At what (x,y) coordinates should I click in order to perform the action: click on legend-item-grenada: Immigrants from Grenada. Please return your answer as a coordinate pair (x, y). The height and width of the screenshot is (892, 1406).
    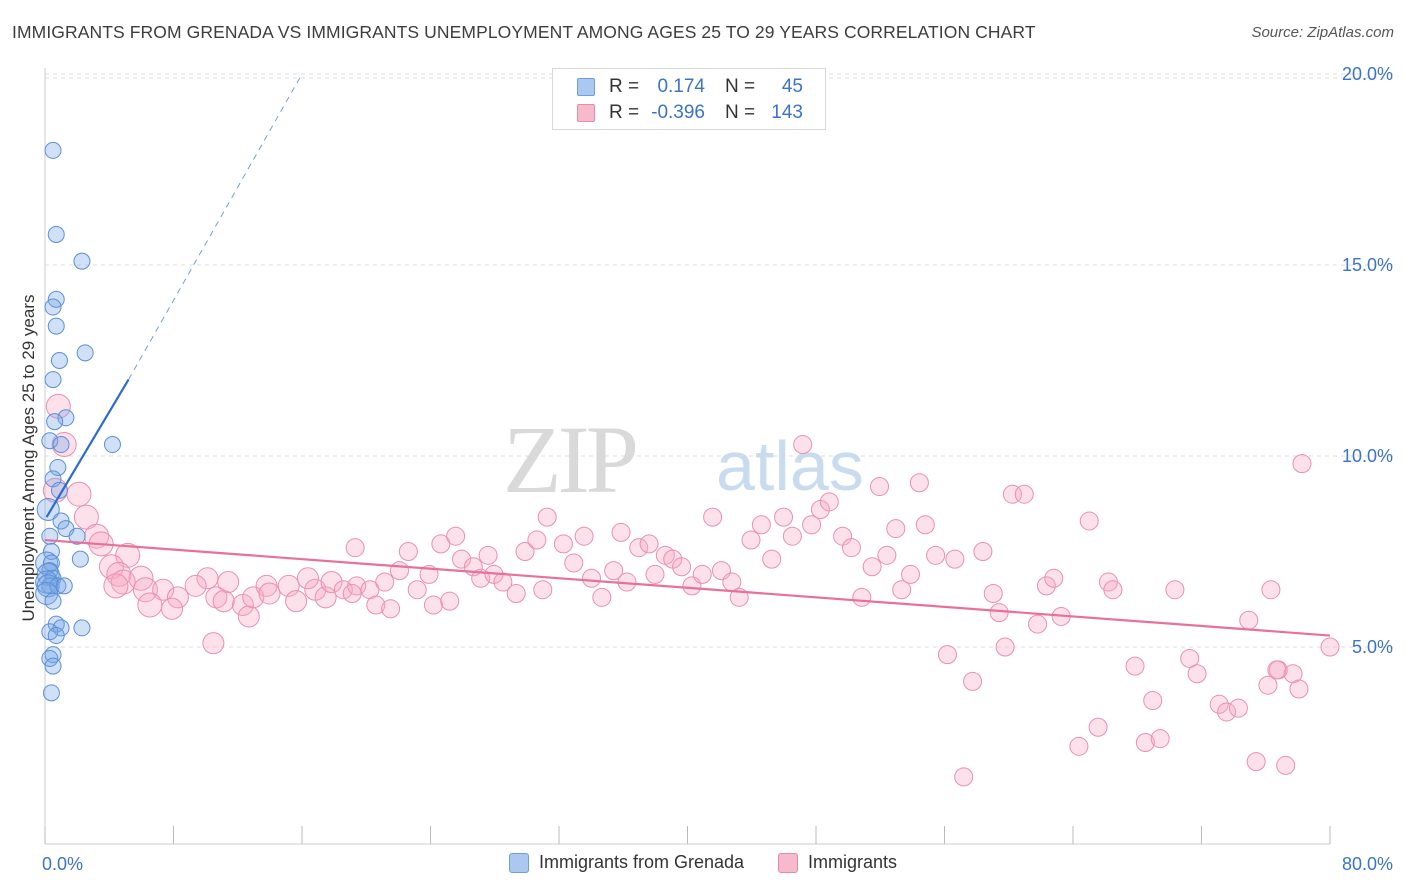
    Looking at the image, I should click on (626, 862).